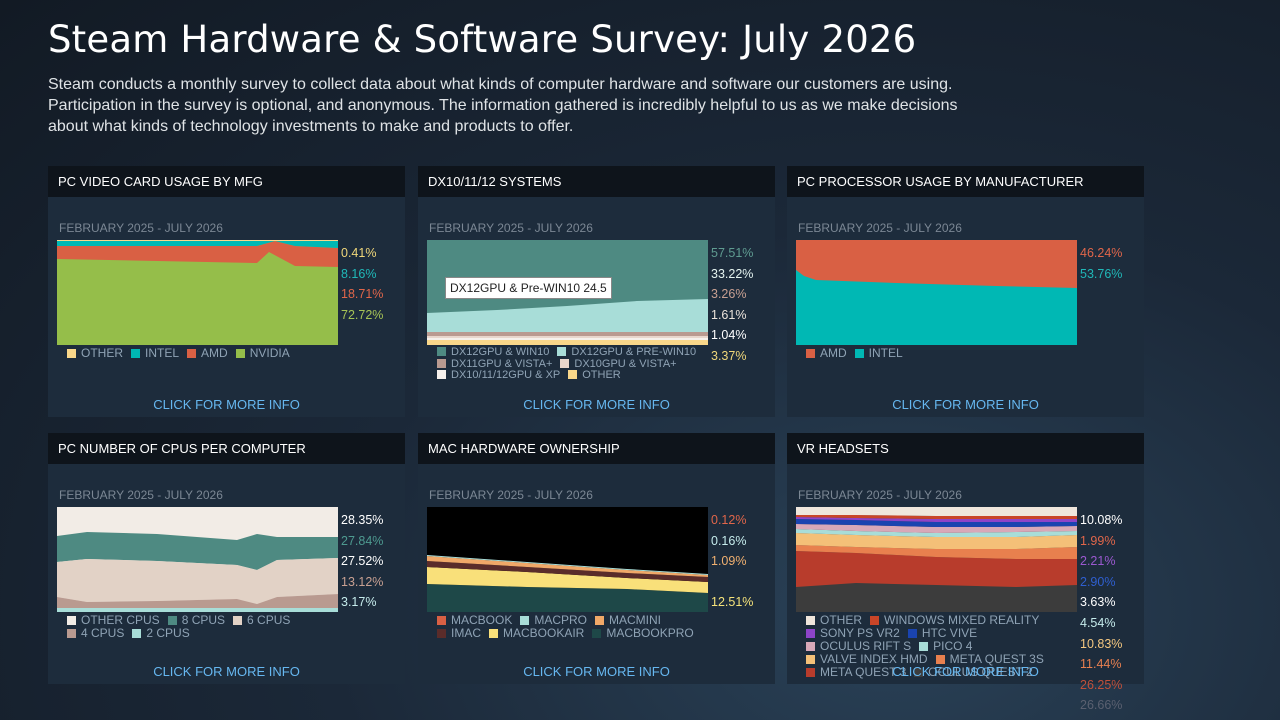  I want to click on legend-label: MACBOOK, so click(482, 620).